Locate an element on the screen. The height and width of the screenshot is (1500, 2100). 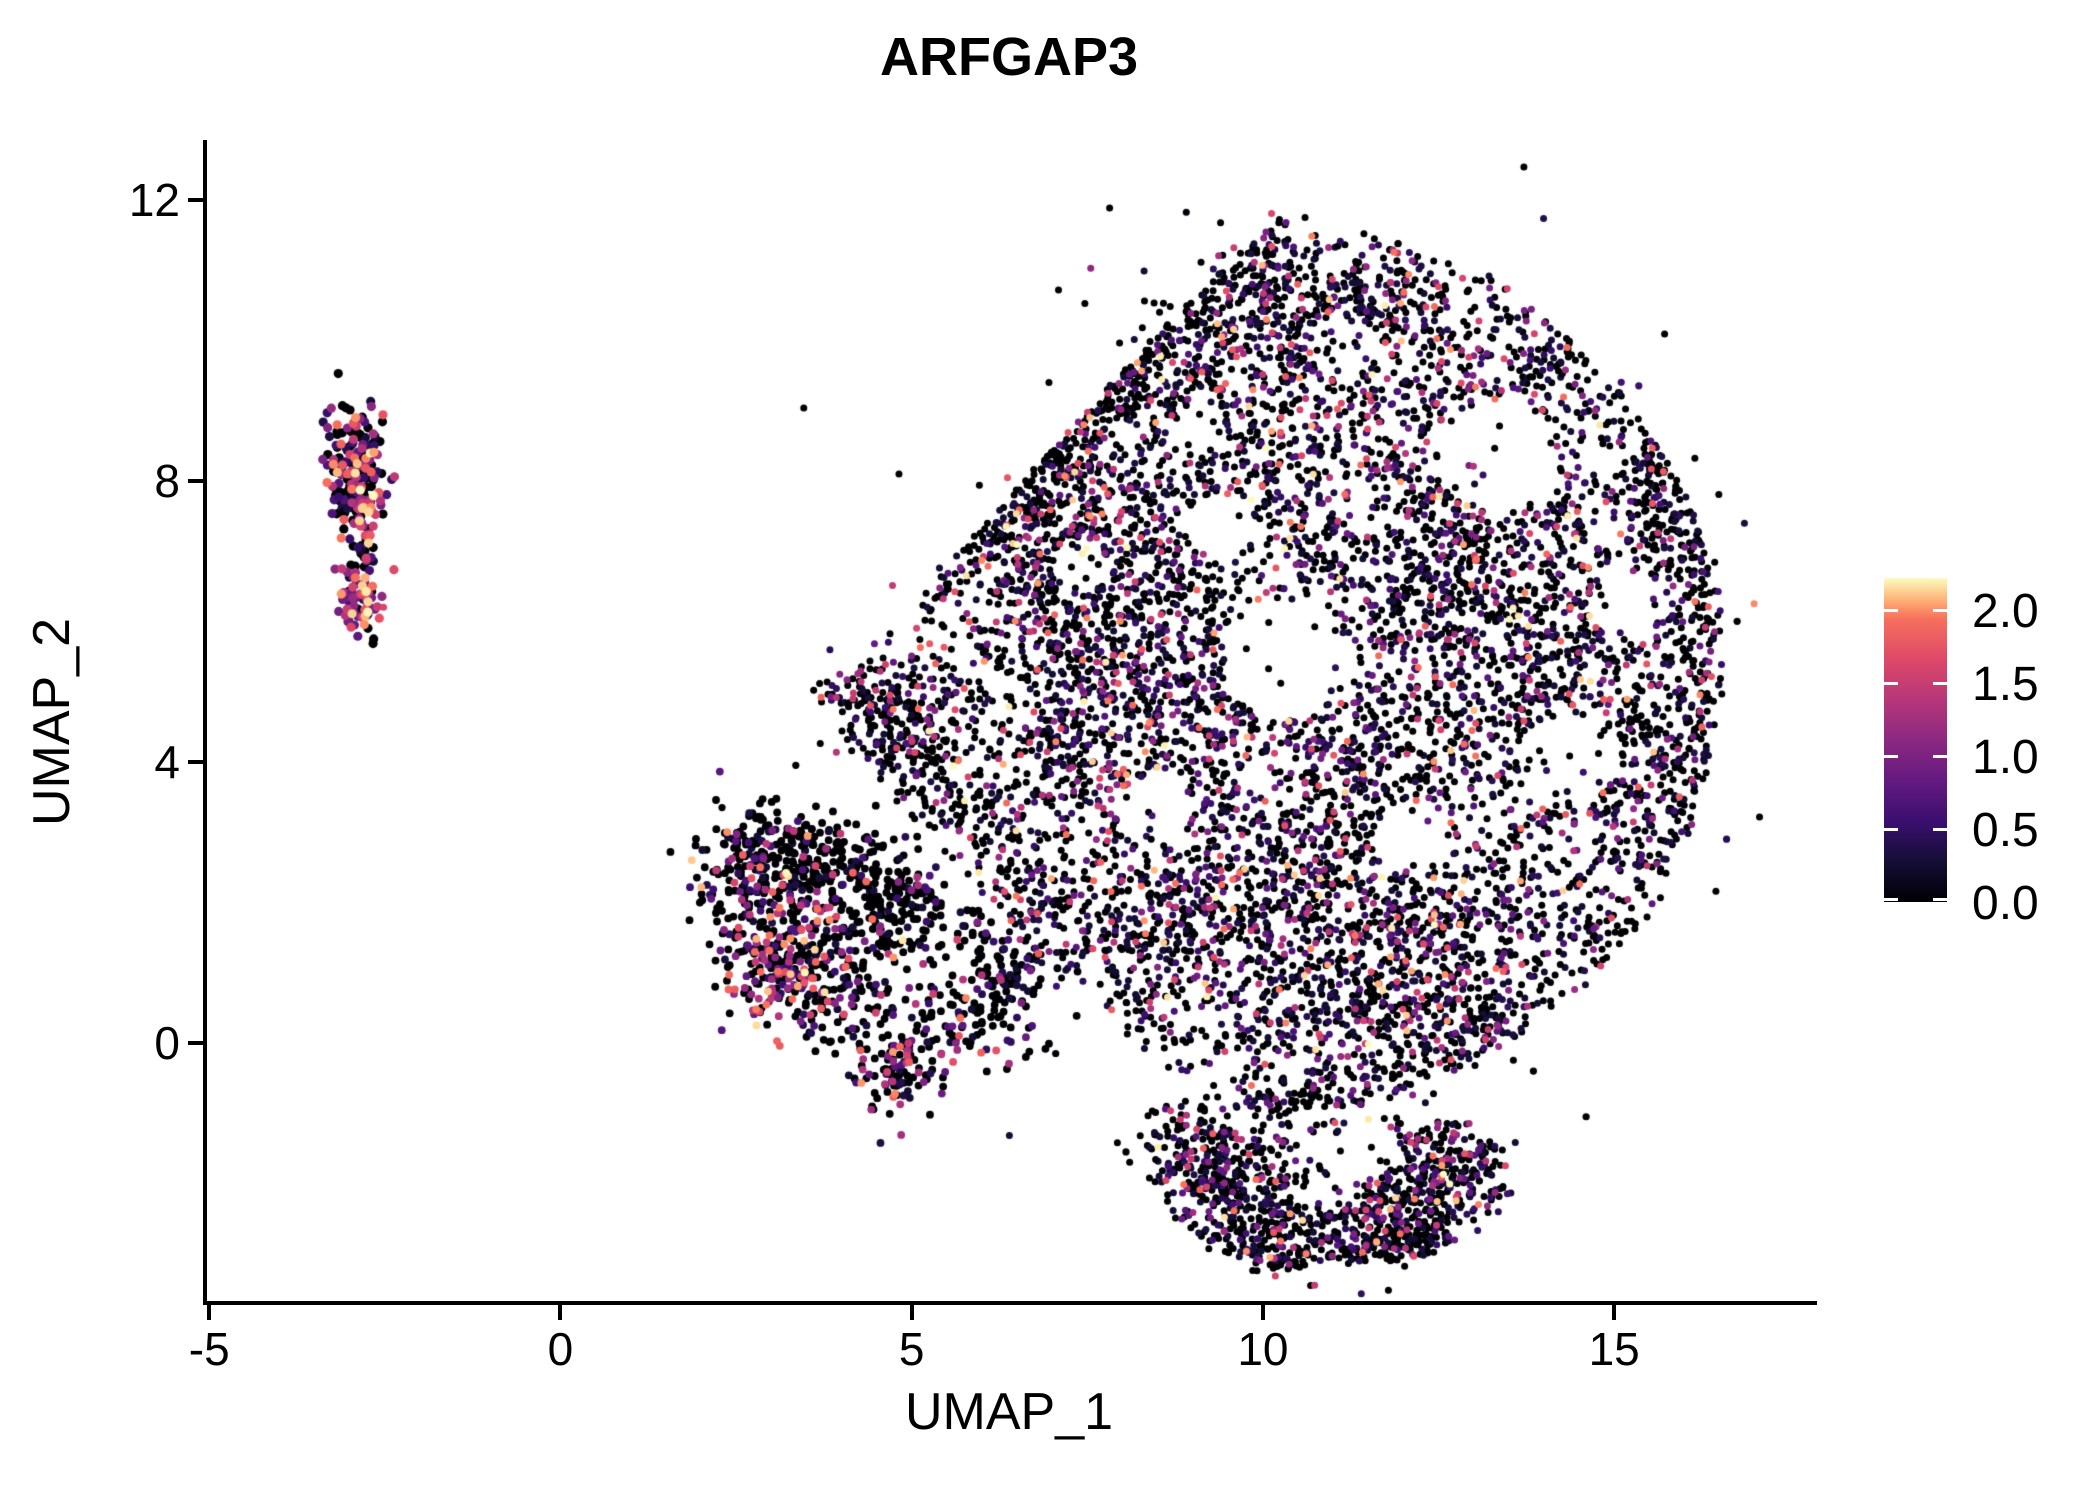
x-tick-label: 0 is located at coordinates (560, 1349).